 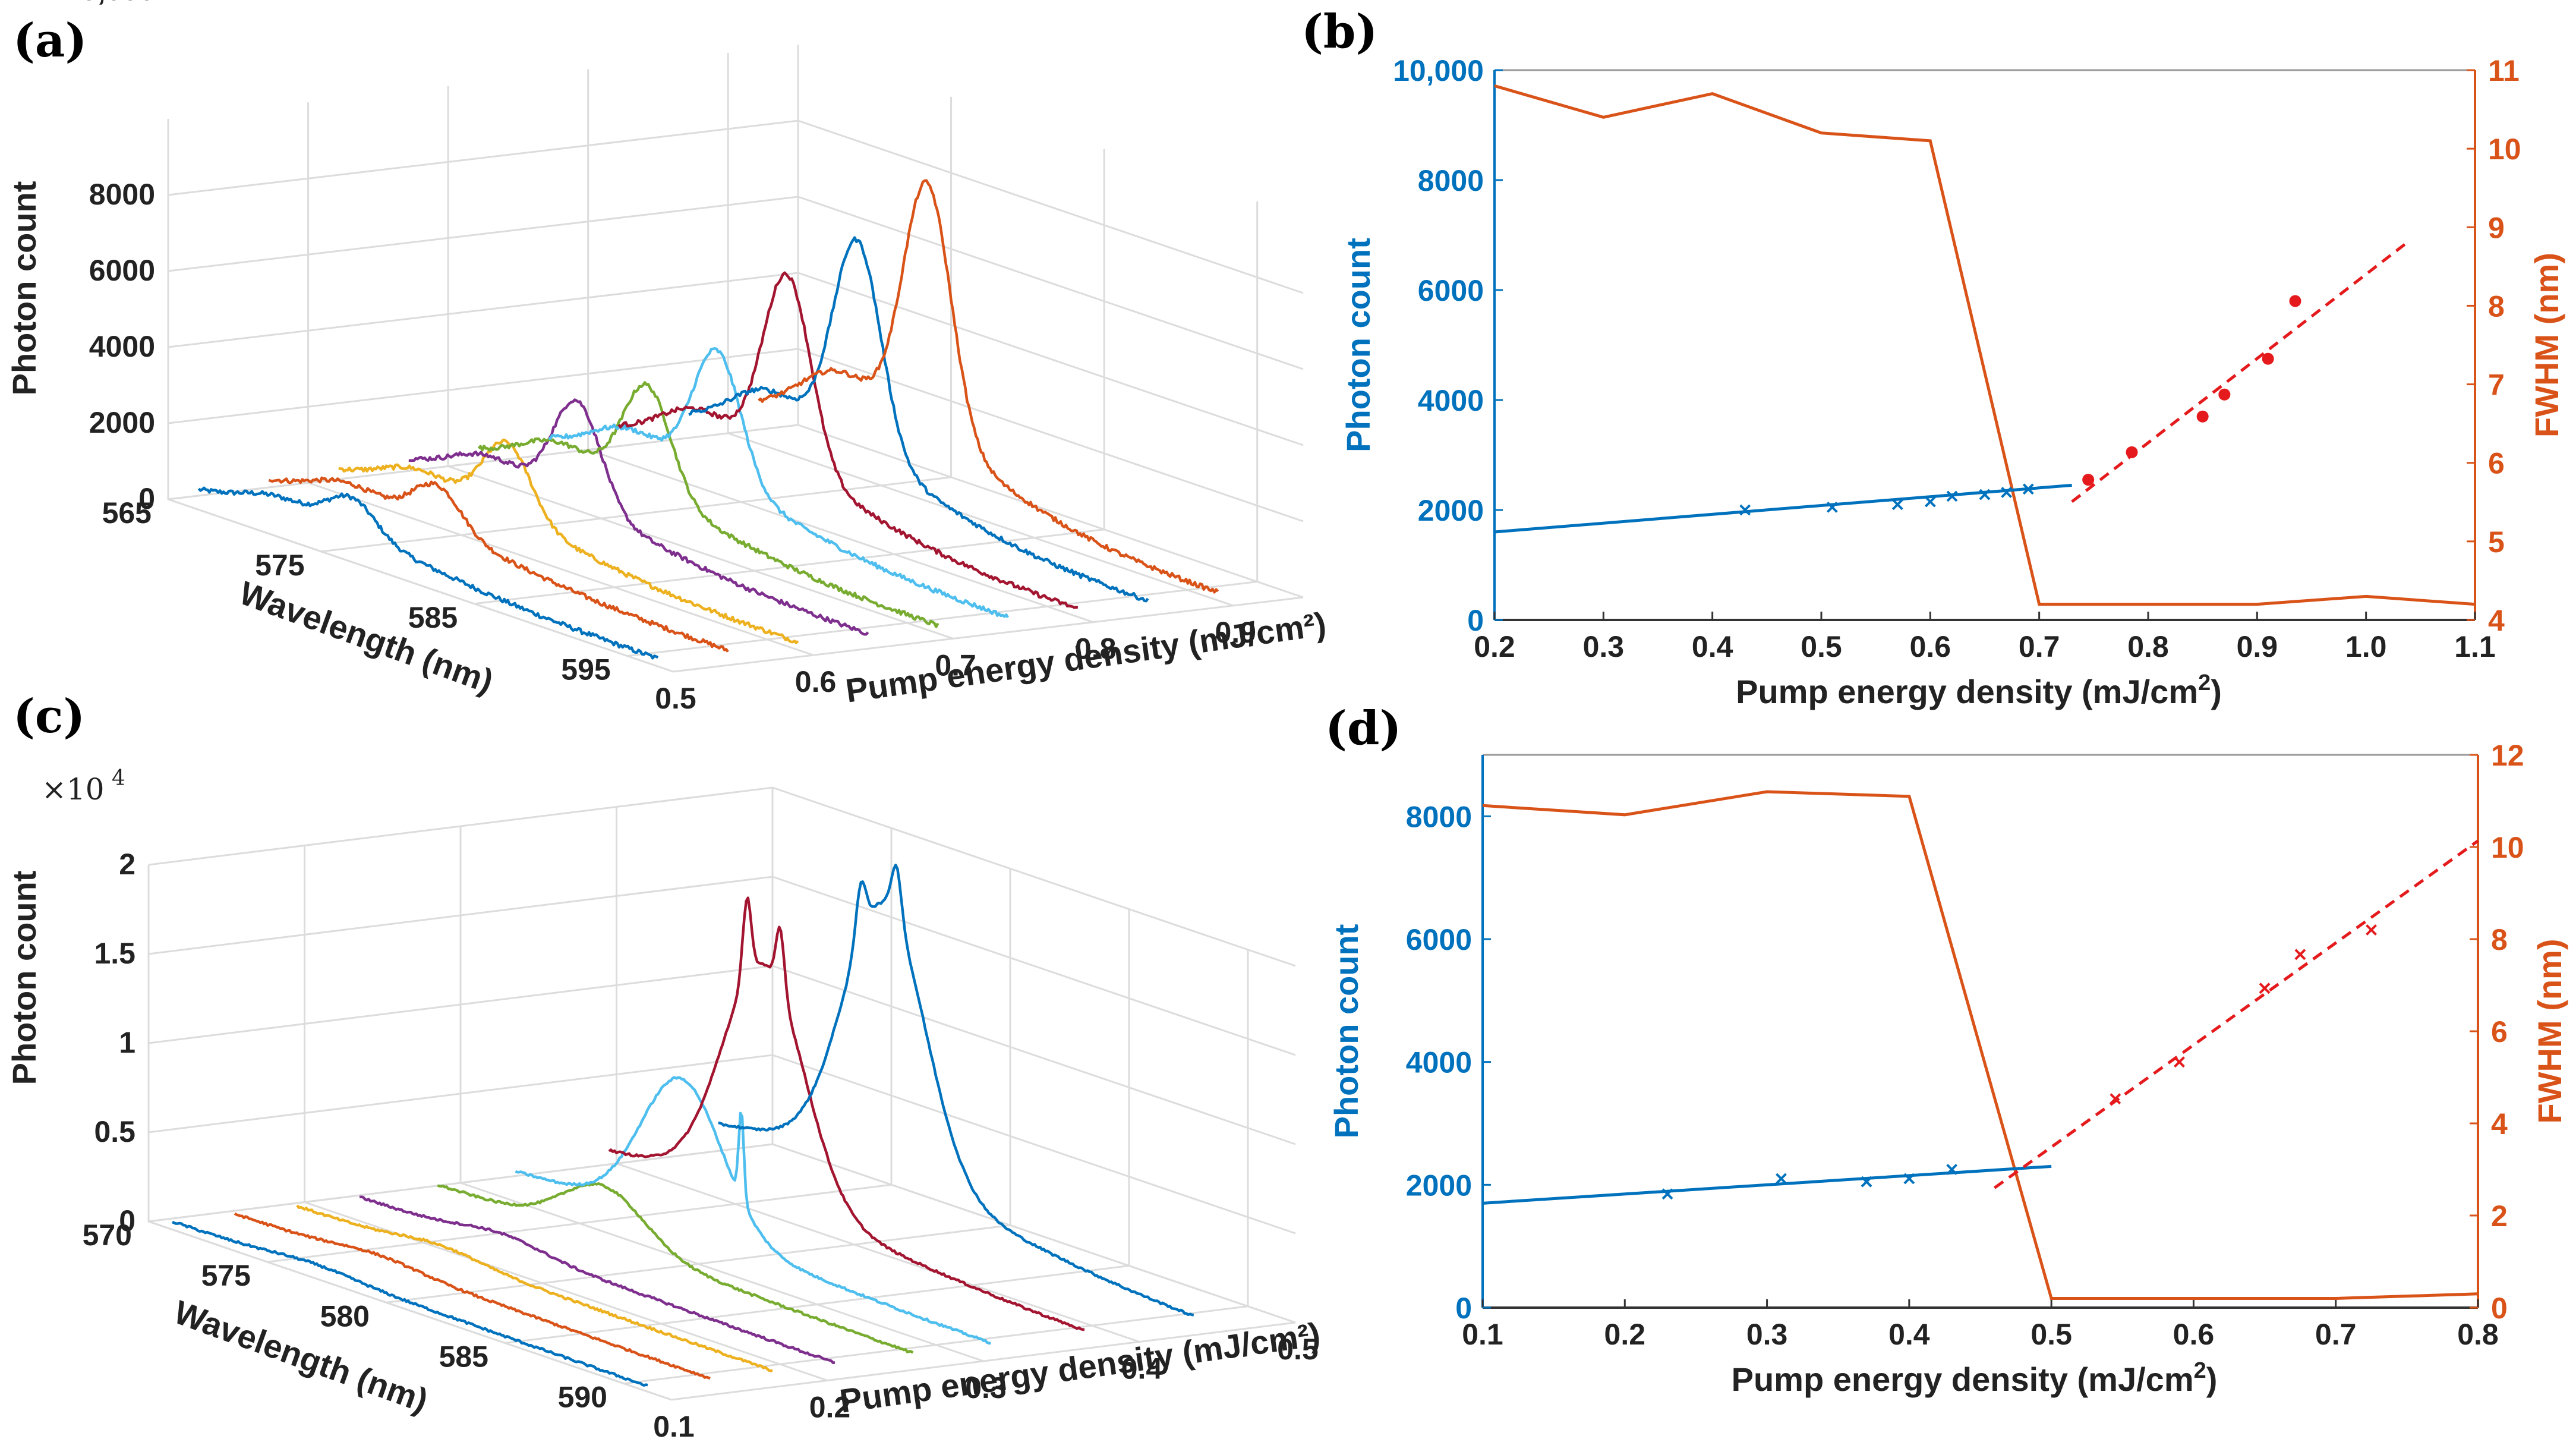 I want to click on spectrum-line-0.65, so click(x=638, y=517).